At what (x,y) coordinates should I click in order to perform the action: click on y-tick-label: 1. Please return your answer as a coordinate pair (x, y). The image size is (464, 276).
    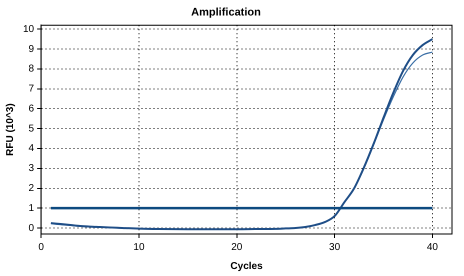
    Looking at the image, I should click on (31, 208).